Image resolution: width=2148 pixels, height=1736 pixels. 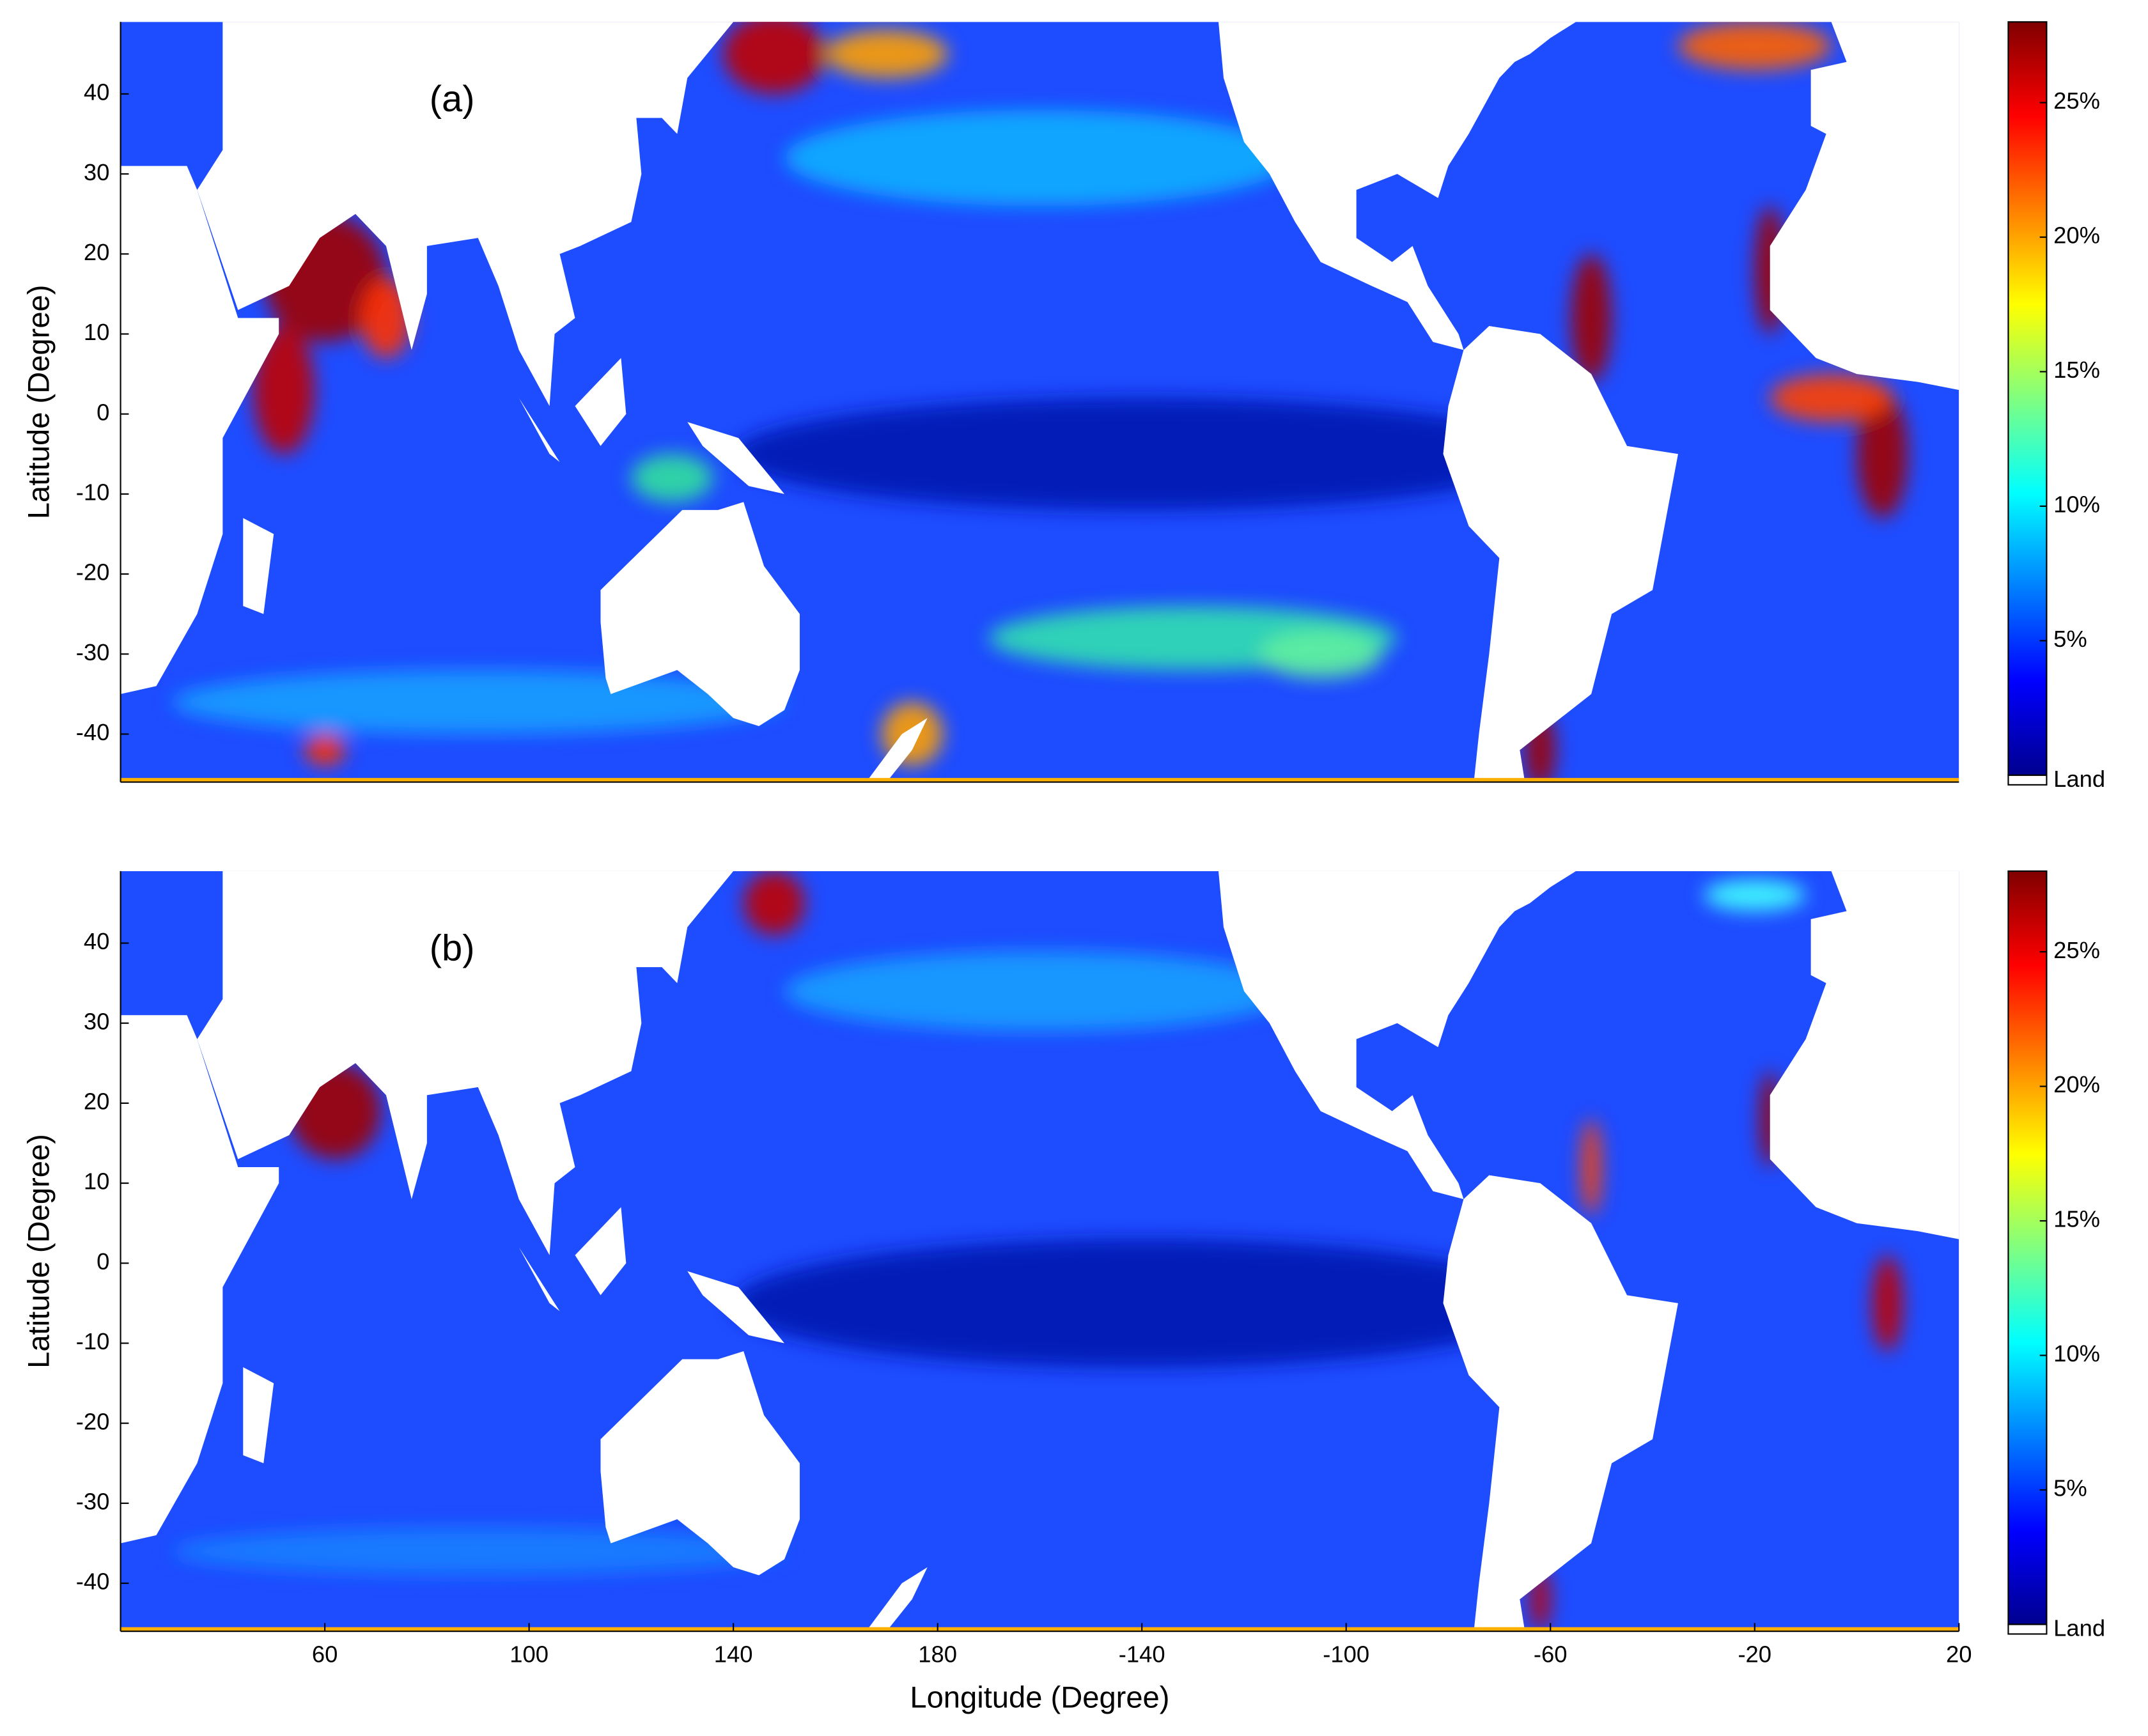 I want to click on x-tick-label: -100, so click(x=1346, y=1654).